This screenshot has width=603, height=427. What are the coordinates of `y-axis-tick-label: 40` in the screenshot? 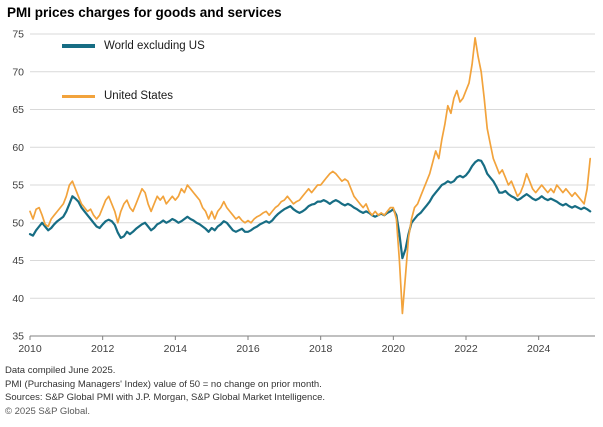 It's located at (18, 299).